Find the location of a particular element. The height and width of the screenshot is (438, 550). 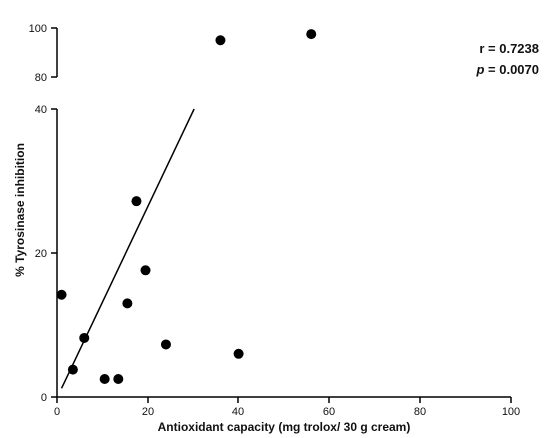

y-tick-label-80: 80 is located at coordinates (41, 78).